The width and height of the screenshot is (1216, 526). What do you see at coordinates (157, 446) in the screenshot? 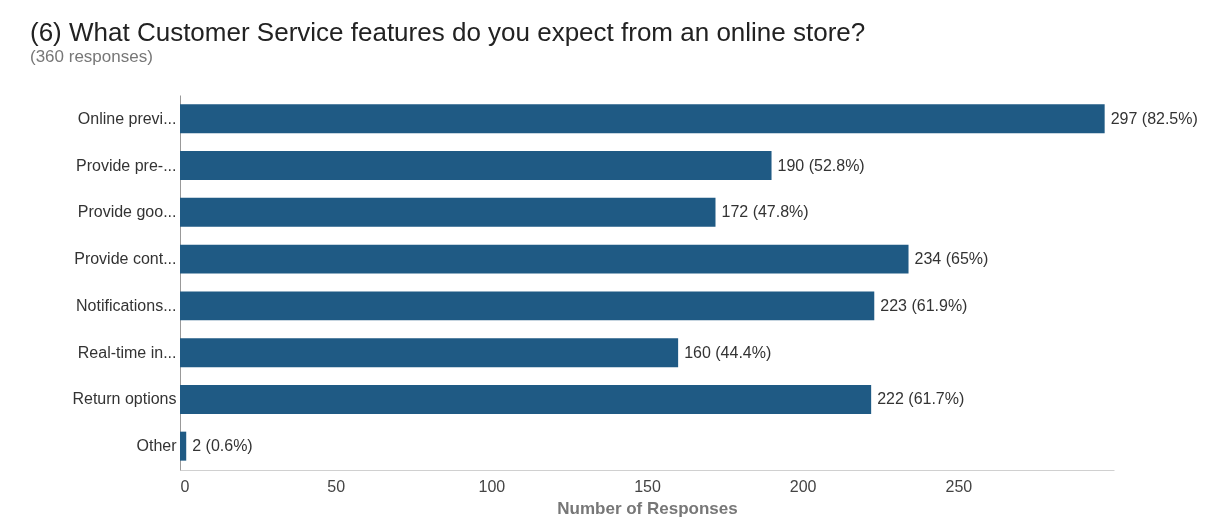
I see `y-tick-label: Other` at bounding box center [157, 446].